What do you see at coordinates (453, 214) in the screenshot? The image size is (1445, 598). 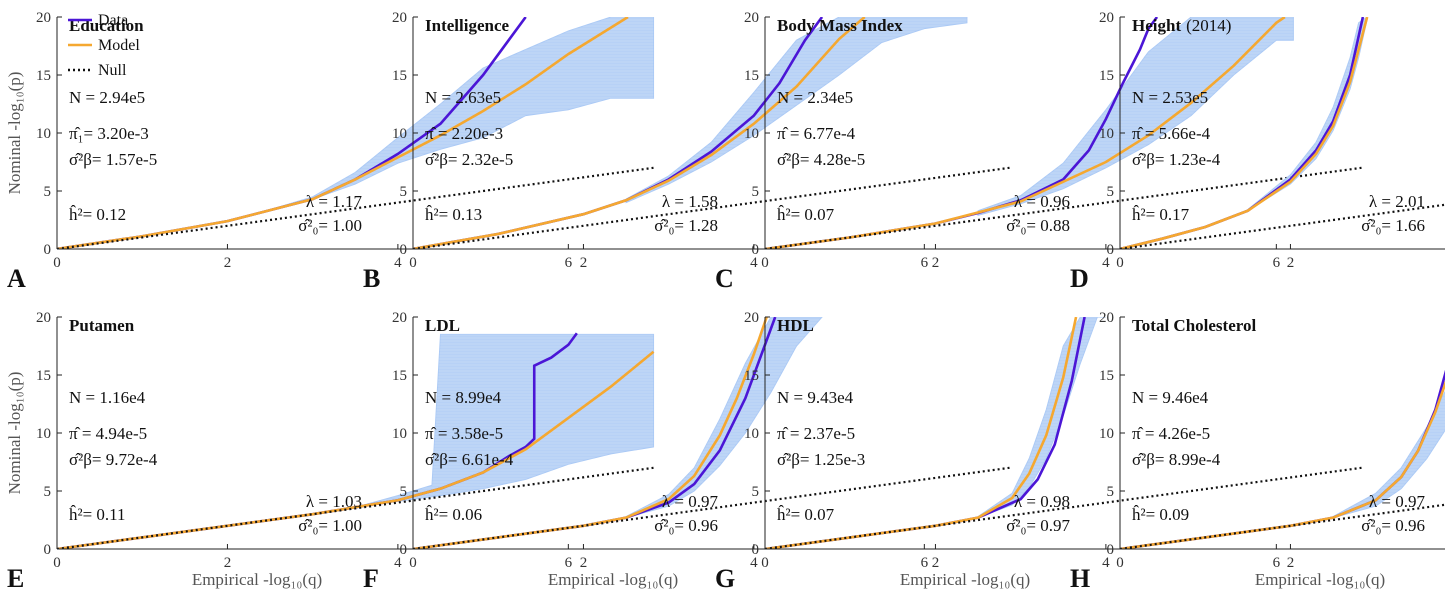 I see `h2-annotation: ĥ²= 0.13` at bounding box center [453, 214].